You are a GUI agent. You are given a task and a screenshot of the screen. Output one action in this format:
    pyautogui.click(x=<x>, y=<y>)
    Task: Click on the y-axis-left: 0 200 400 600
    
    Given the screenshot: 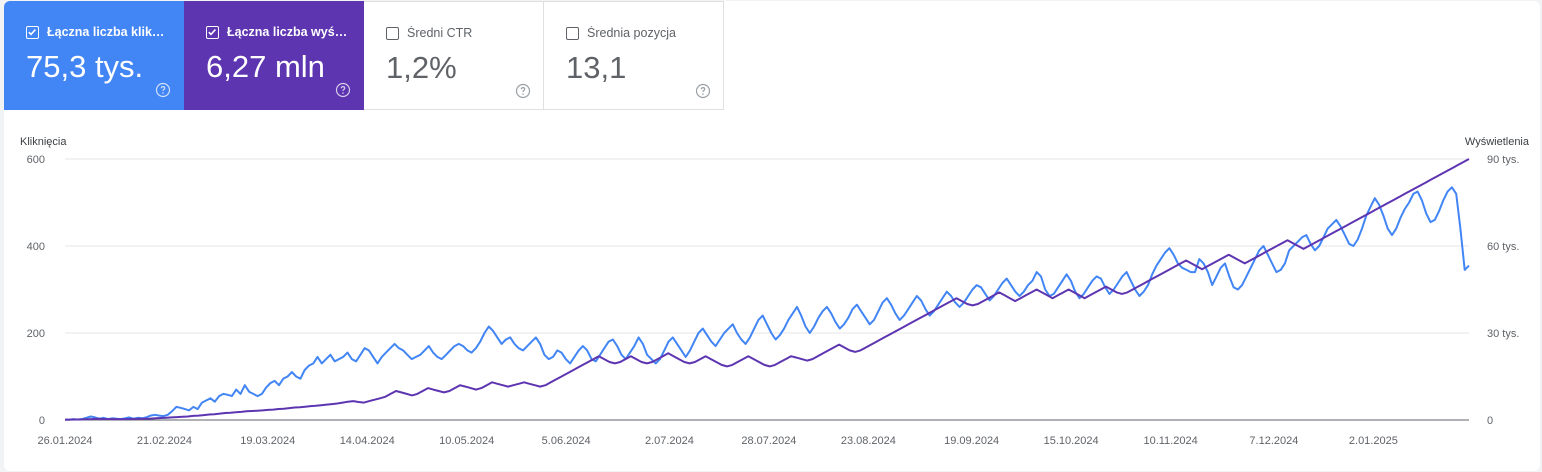 What is the action you would take?
    pyautogui.click(x=36, y=290)
    